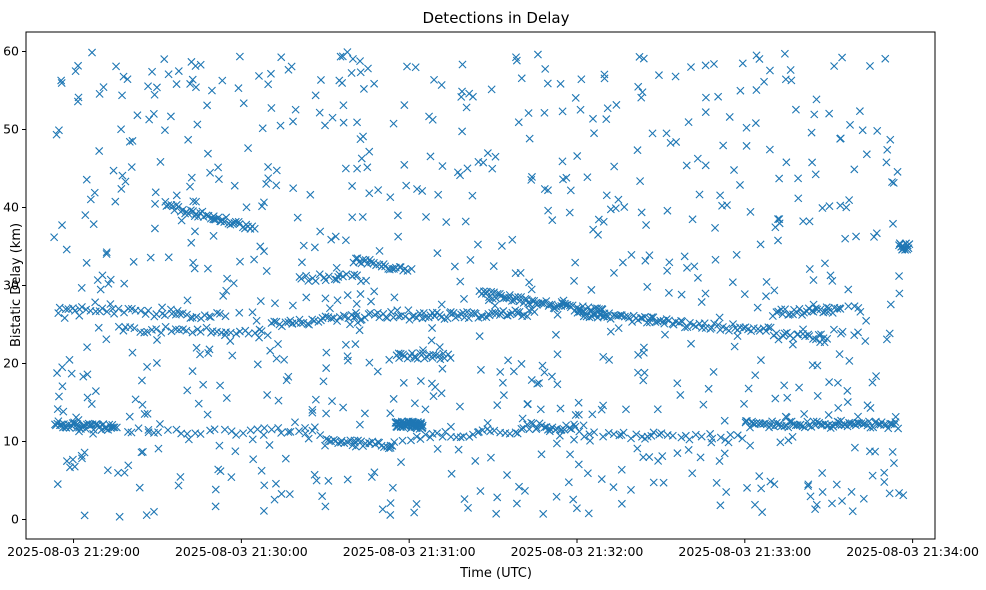 This screenshot has width=986, height=590. What do you see at coordinates (11, 285) in the screenshot?
I see `y-tick-label: 30` at bounding box center [11, 285].